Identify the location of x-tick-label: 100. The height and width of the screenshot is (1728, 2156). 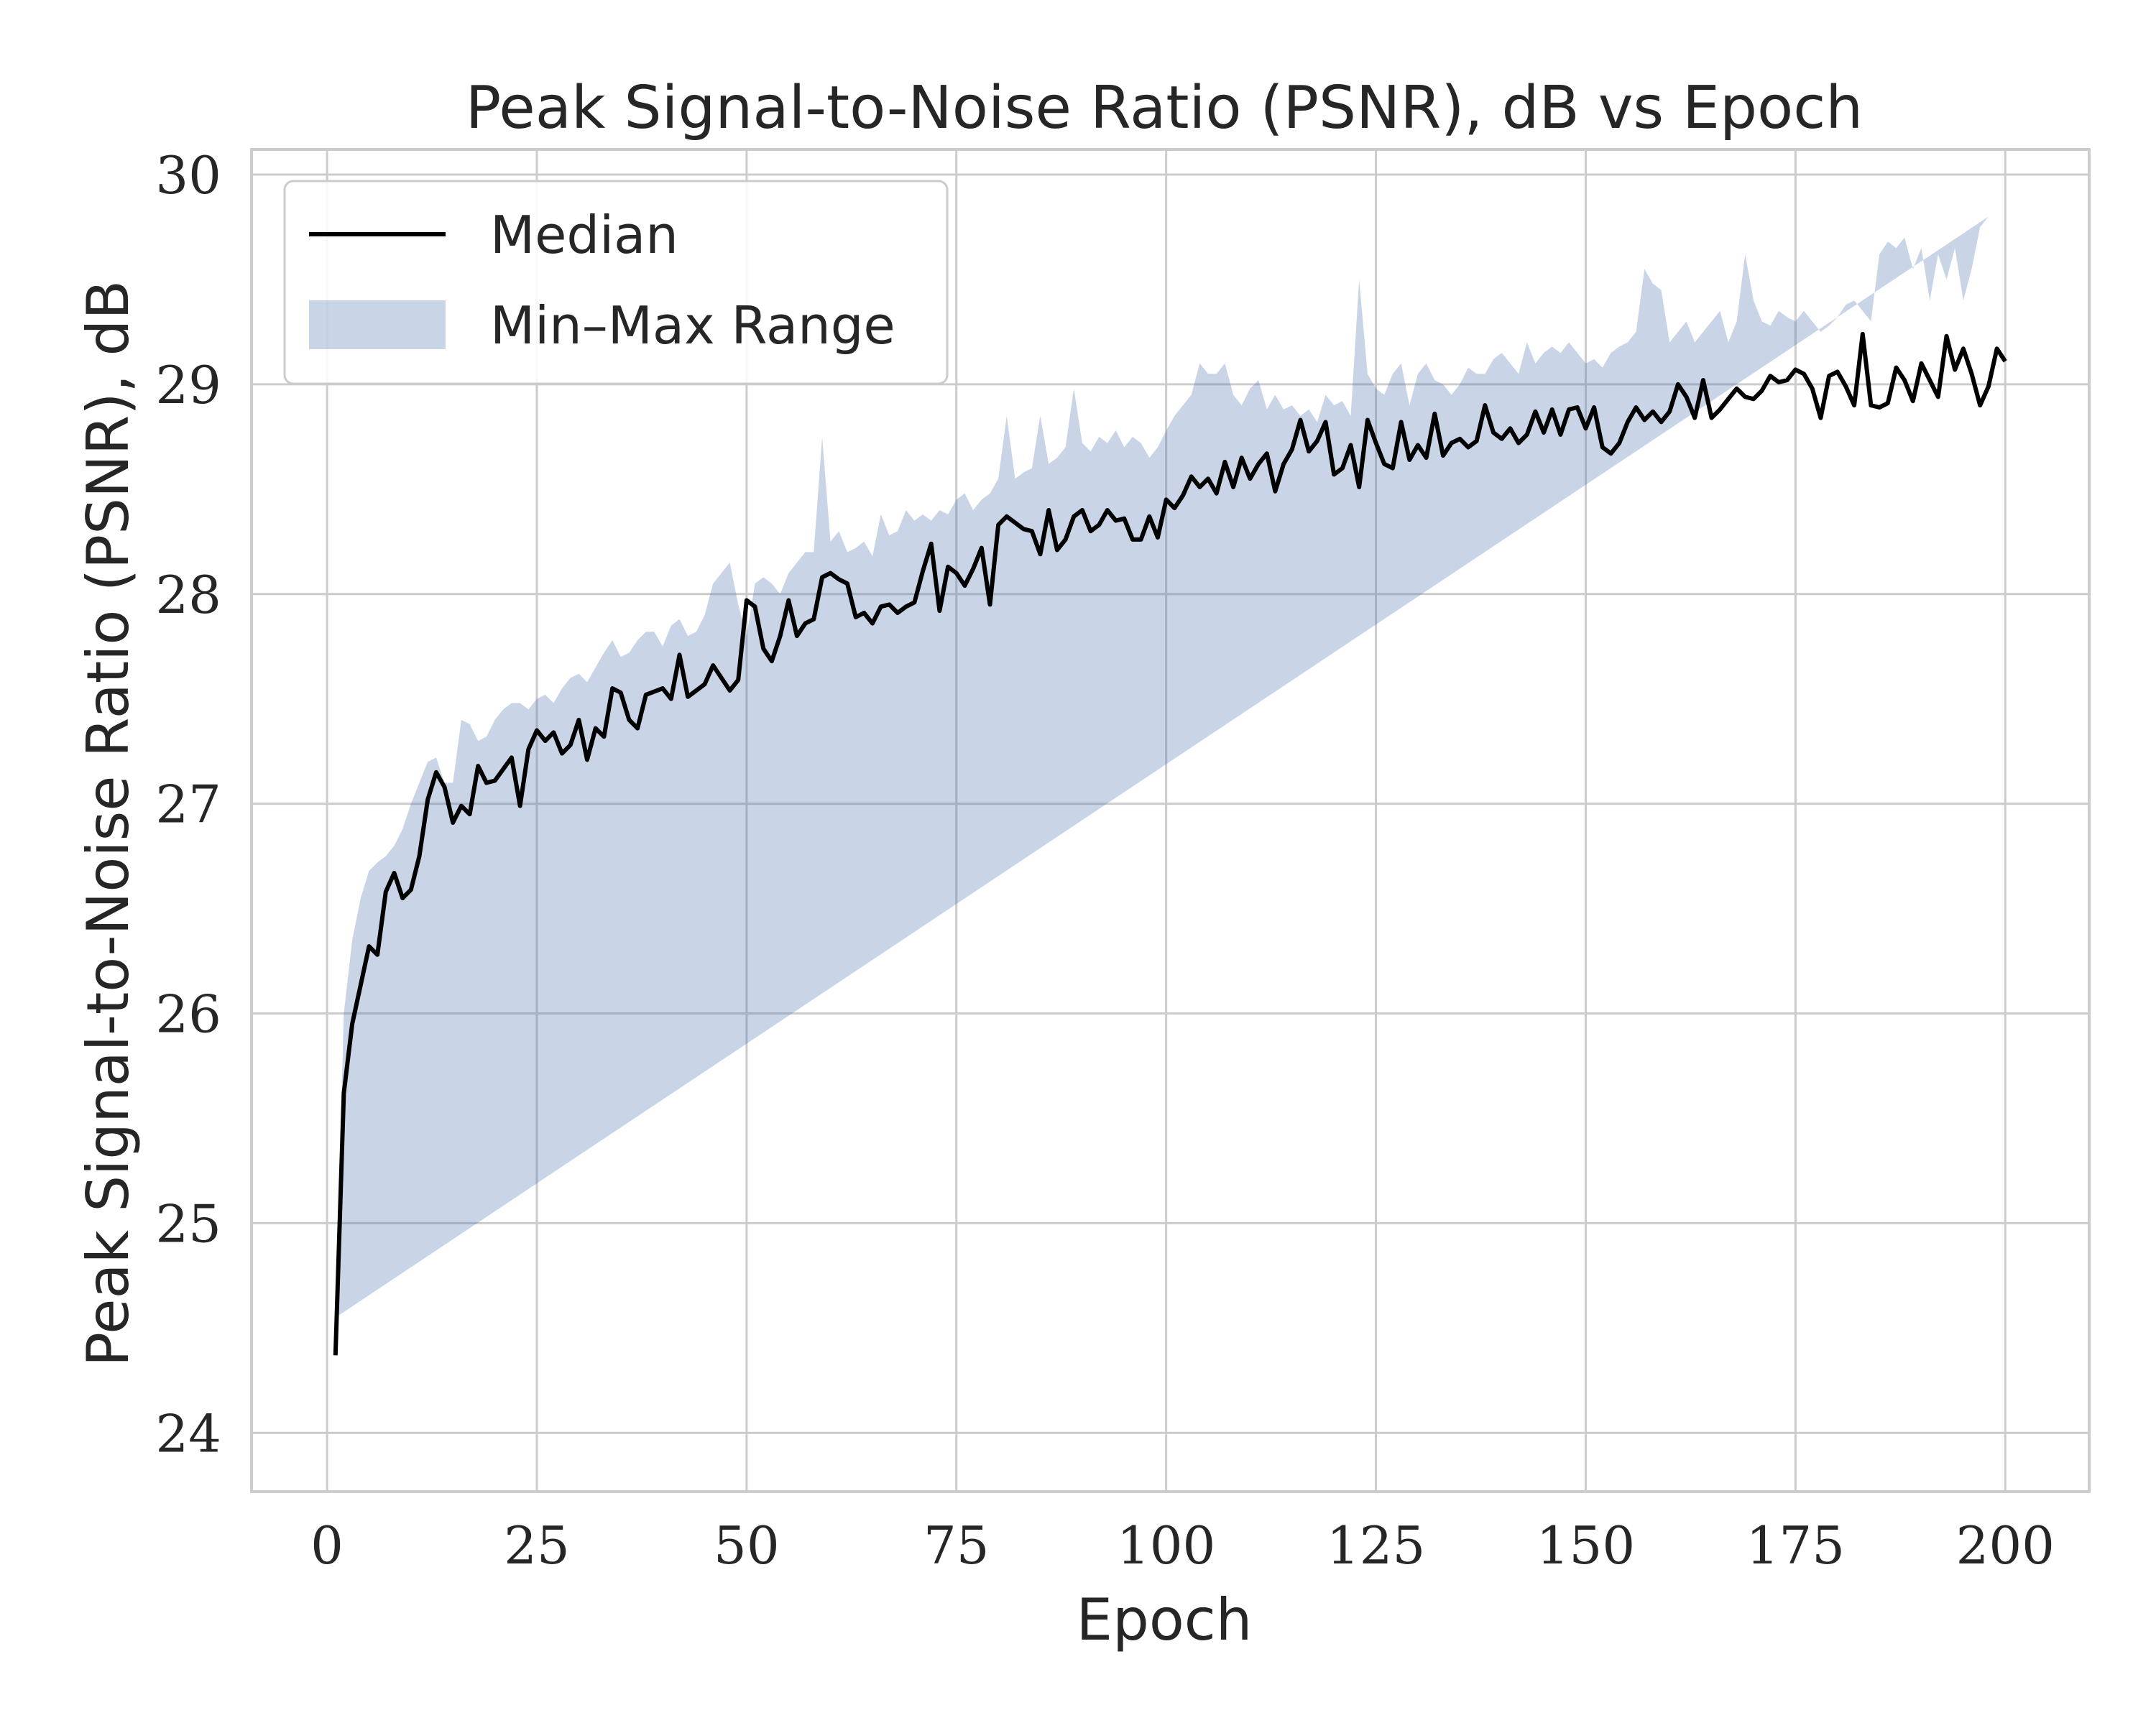
(1166, 1546).